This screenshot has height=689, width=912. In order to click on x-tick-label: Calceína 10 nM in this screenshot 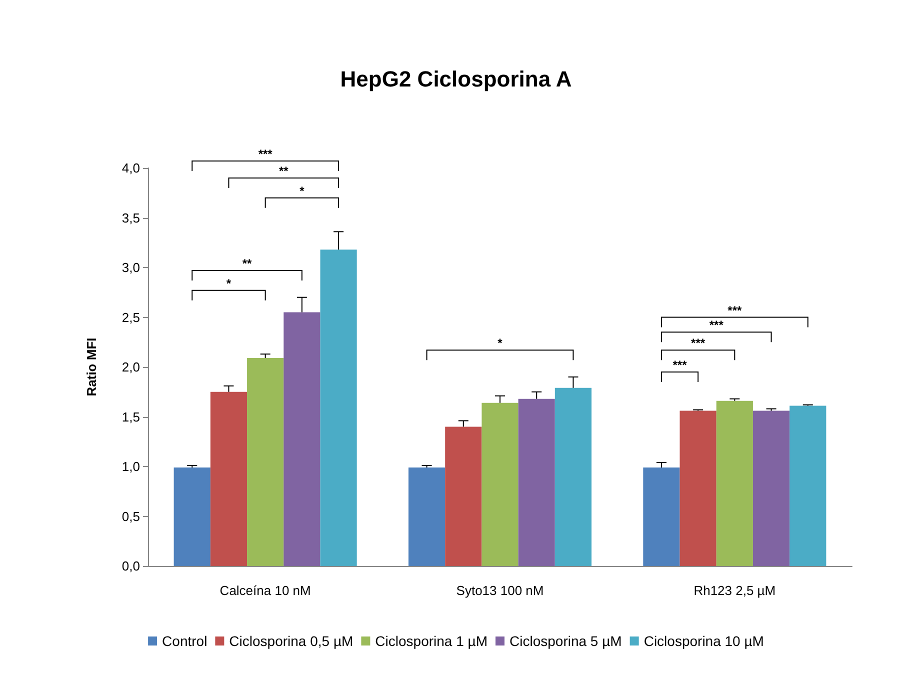, I will do `click(265, 590)`.